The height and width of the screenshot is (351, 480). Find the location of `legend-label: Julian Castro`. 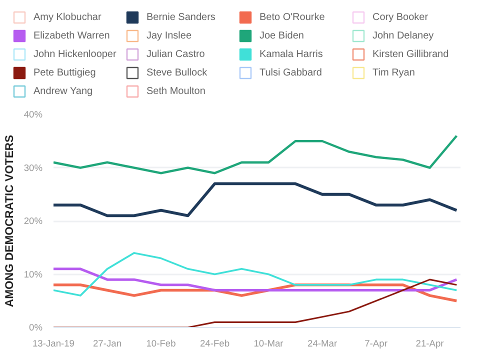

legend-label: Julian Castro is located at coordinates (176, 54).